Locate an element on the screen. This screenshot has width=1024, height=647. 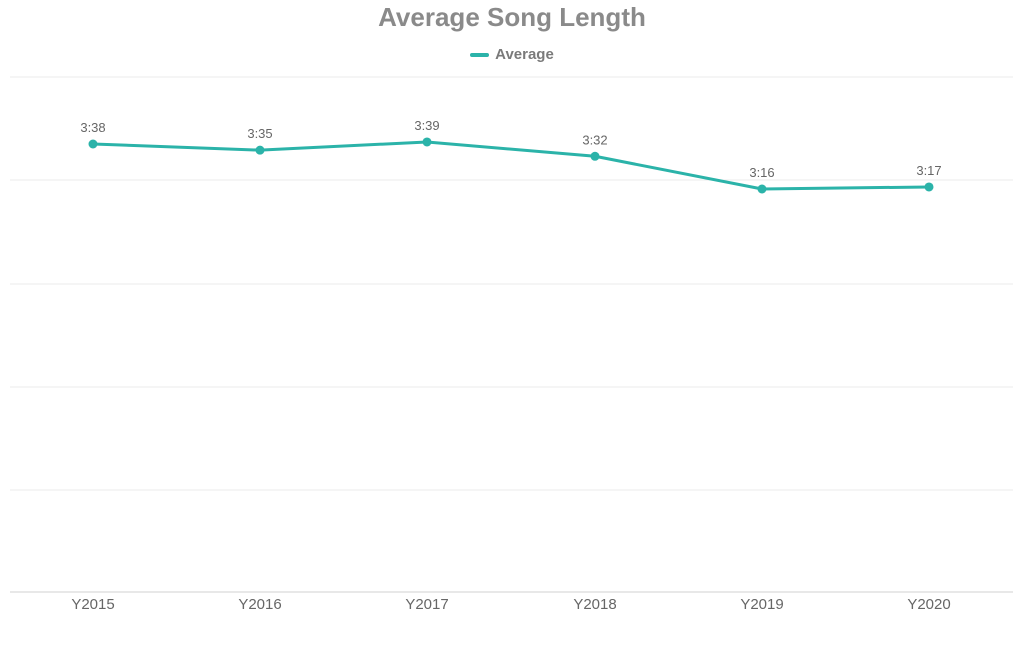
x-tick-label: Y2018 is located at coordinates (594, 604).